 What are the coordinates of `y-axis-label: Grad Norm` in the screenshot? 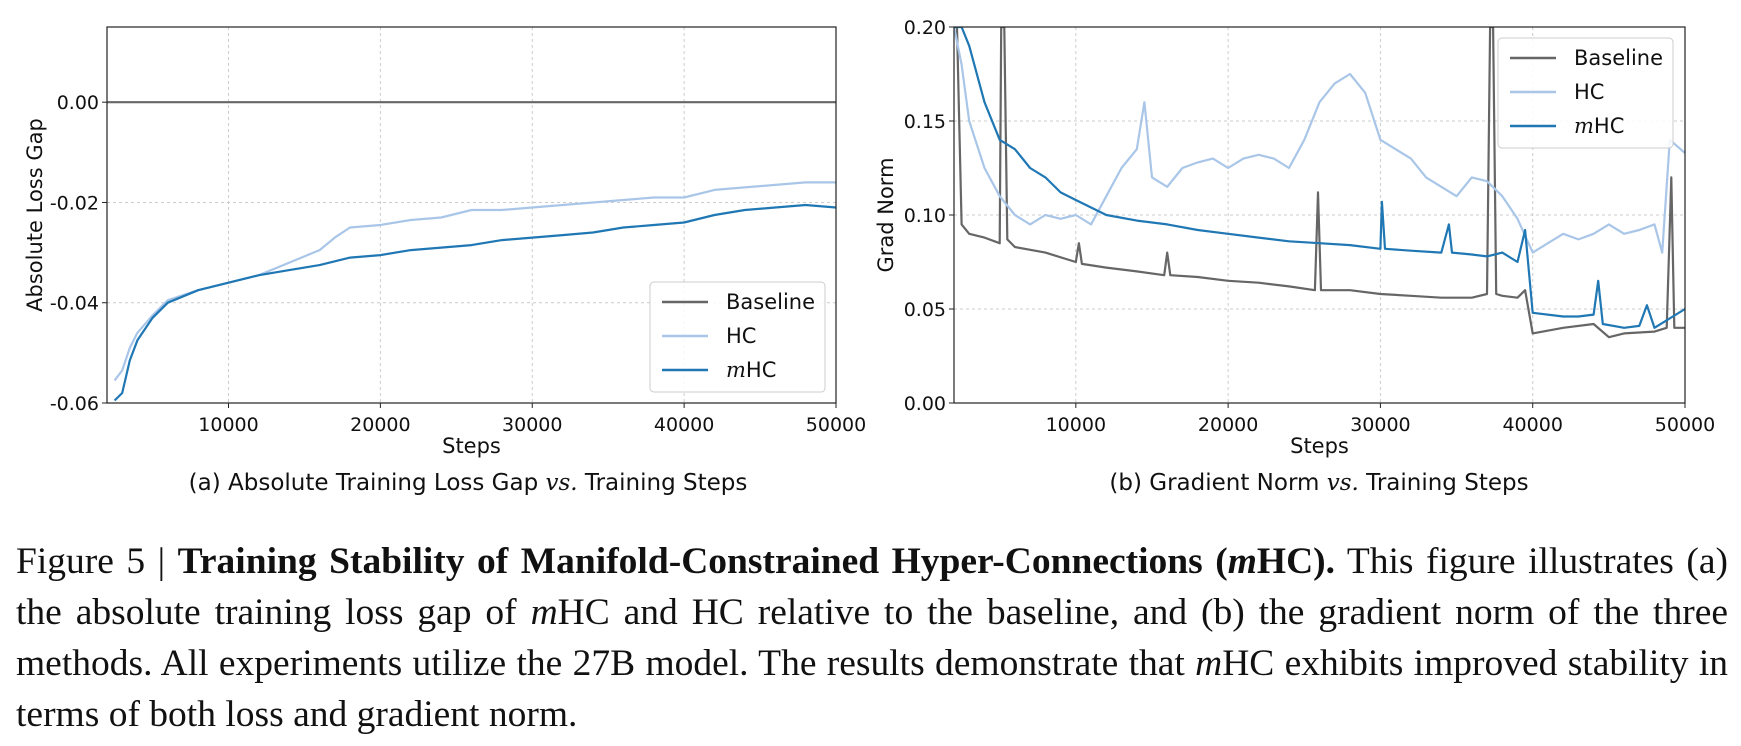 It's located at (886, 214).